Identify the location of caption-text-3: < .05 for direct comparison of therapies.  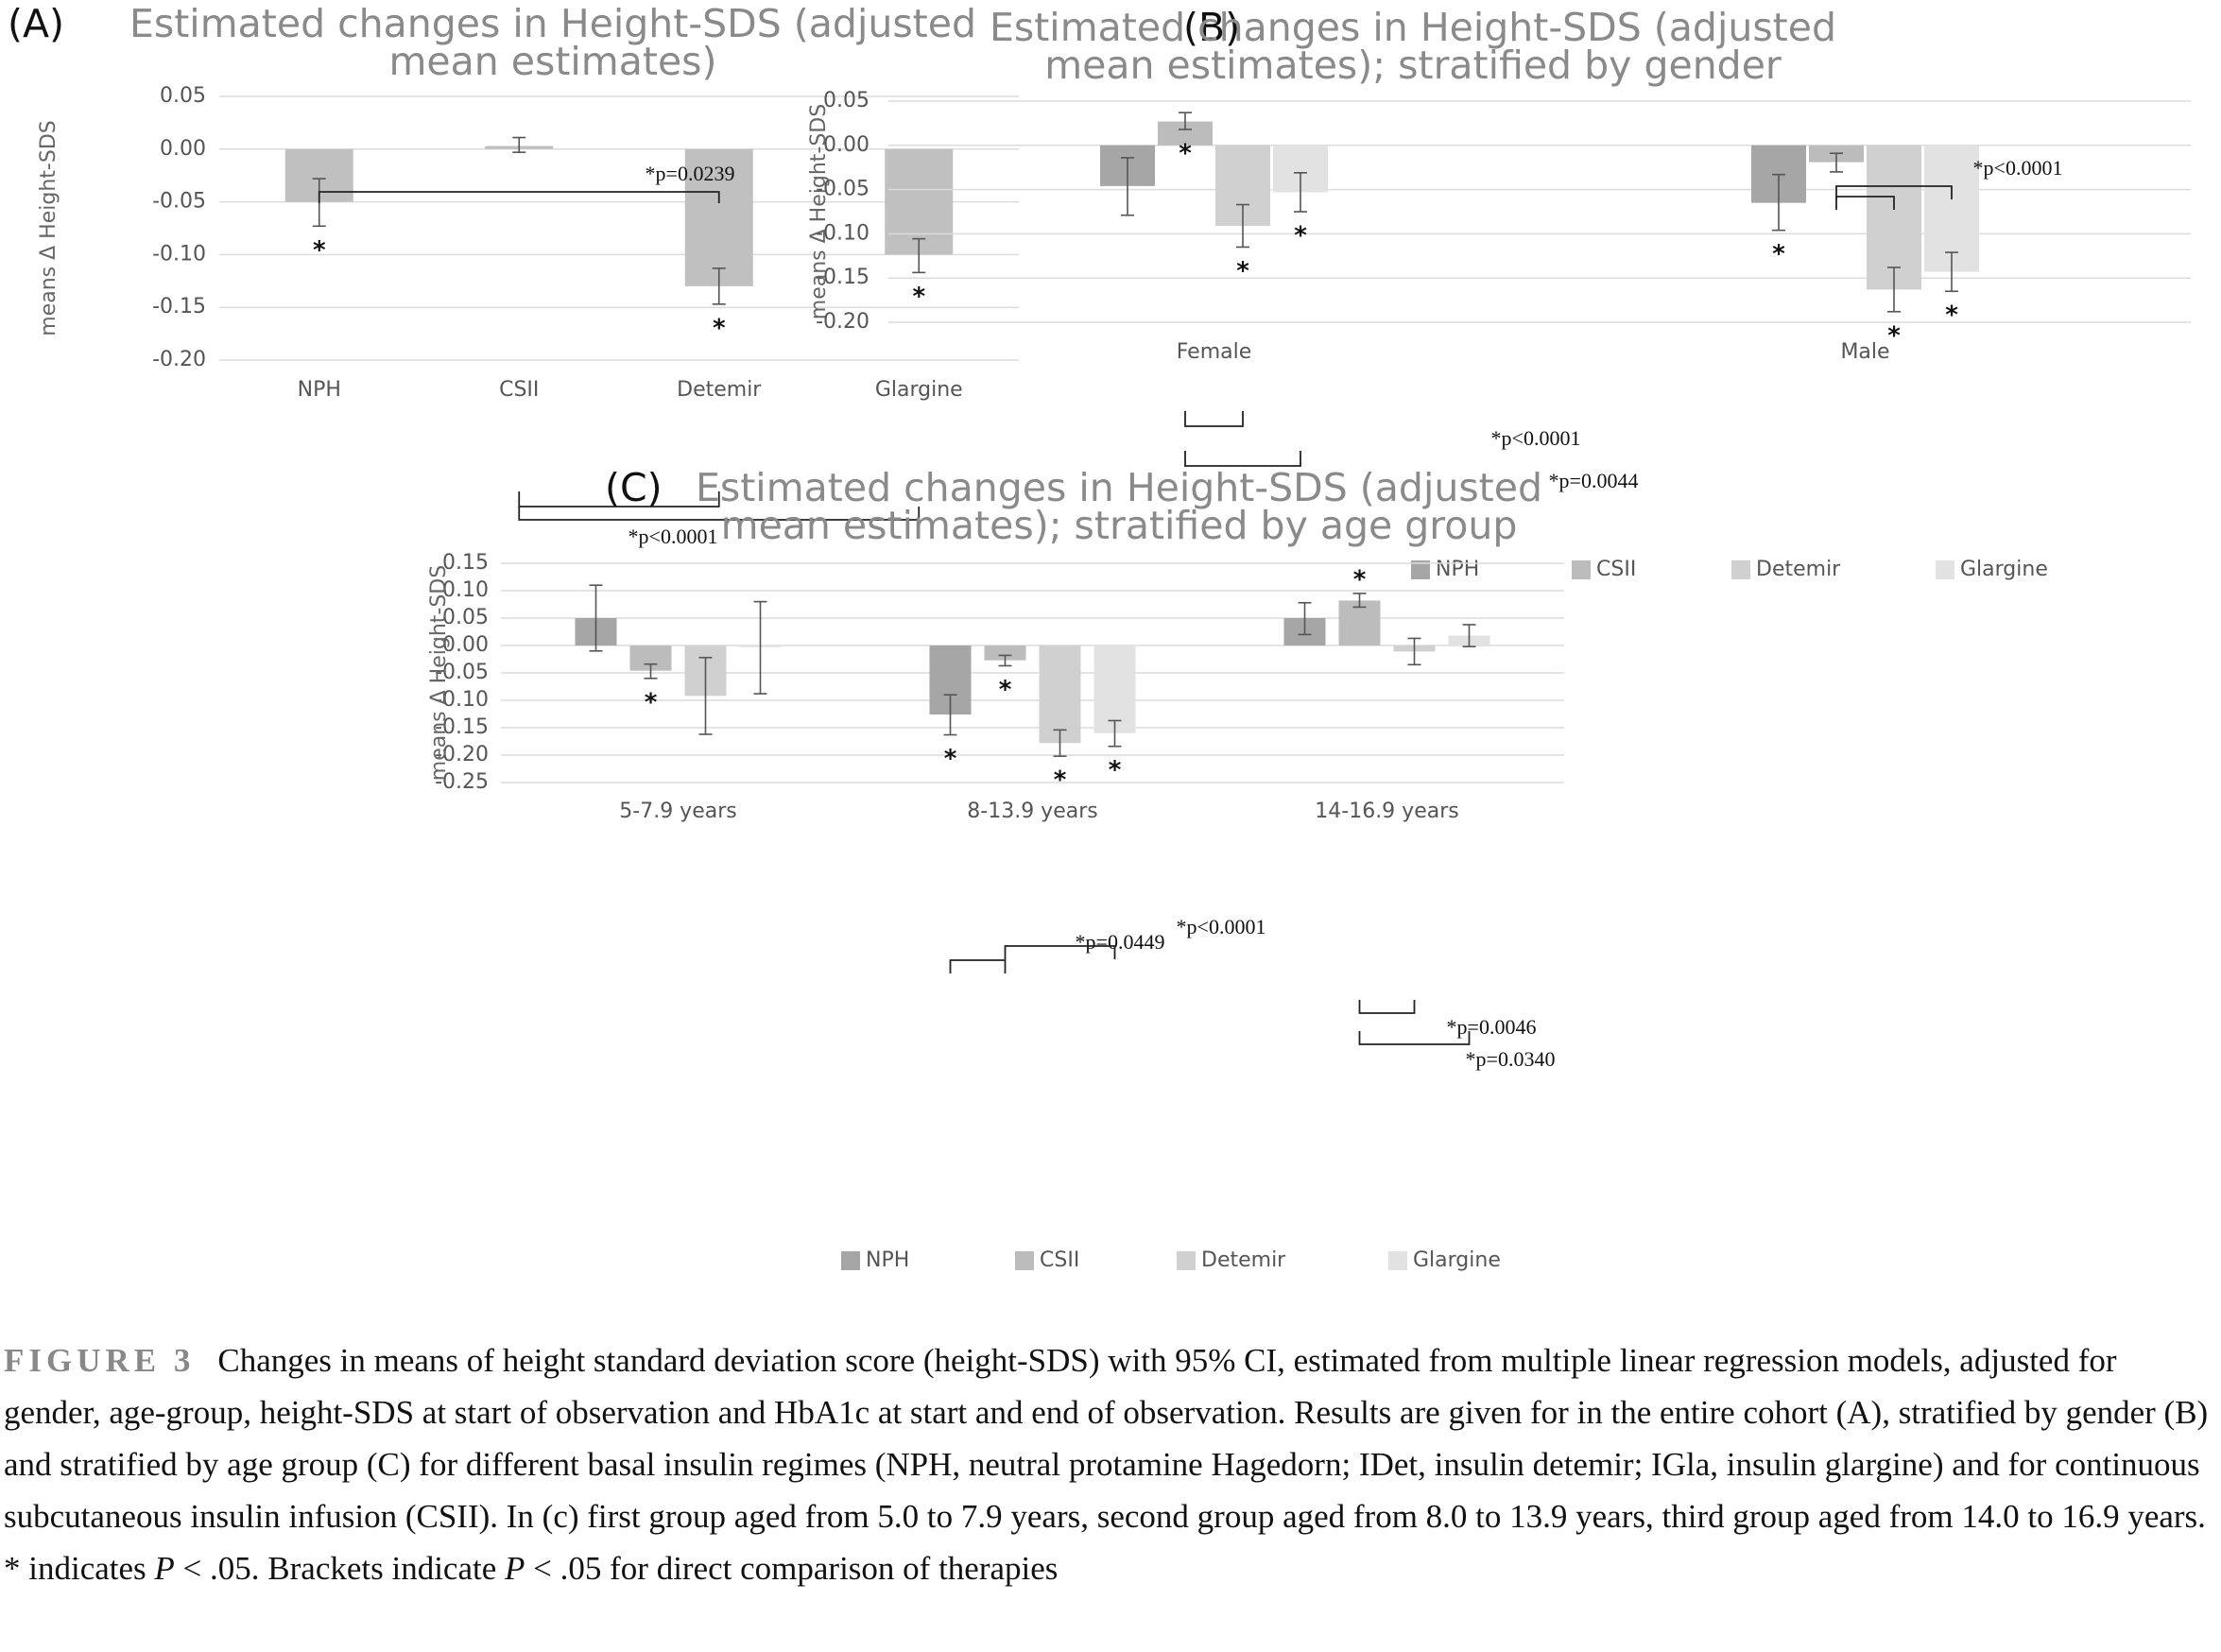
(792, 1568).